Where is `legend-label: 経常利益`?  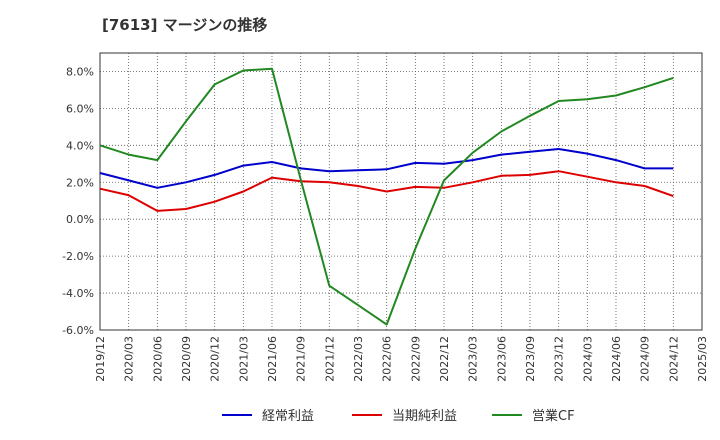
legend-label: 経常利益 is located at coordinates (288, 416).